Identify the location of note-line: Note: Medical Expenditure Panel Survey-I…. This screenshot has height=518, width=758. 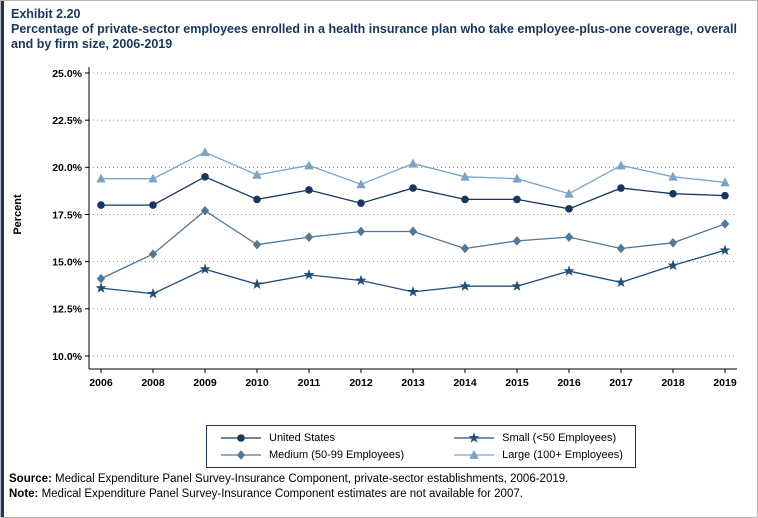
(381, 494).